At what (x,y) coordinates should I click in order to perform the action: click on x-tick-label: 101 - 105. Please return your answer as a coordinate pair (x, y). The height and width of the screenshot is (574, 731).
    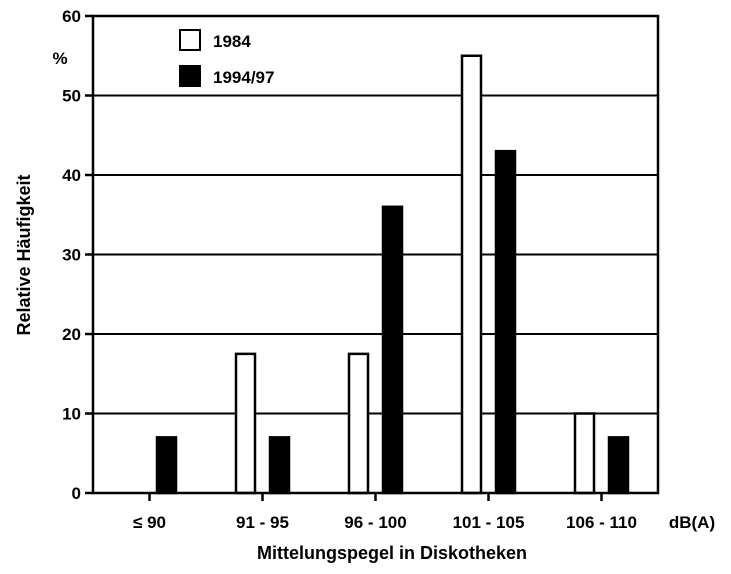
    Looking at the image, I should click on (489, 522).